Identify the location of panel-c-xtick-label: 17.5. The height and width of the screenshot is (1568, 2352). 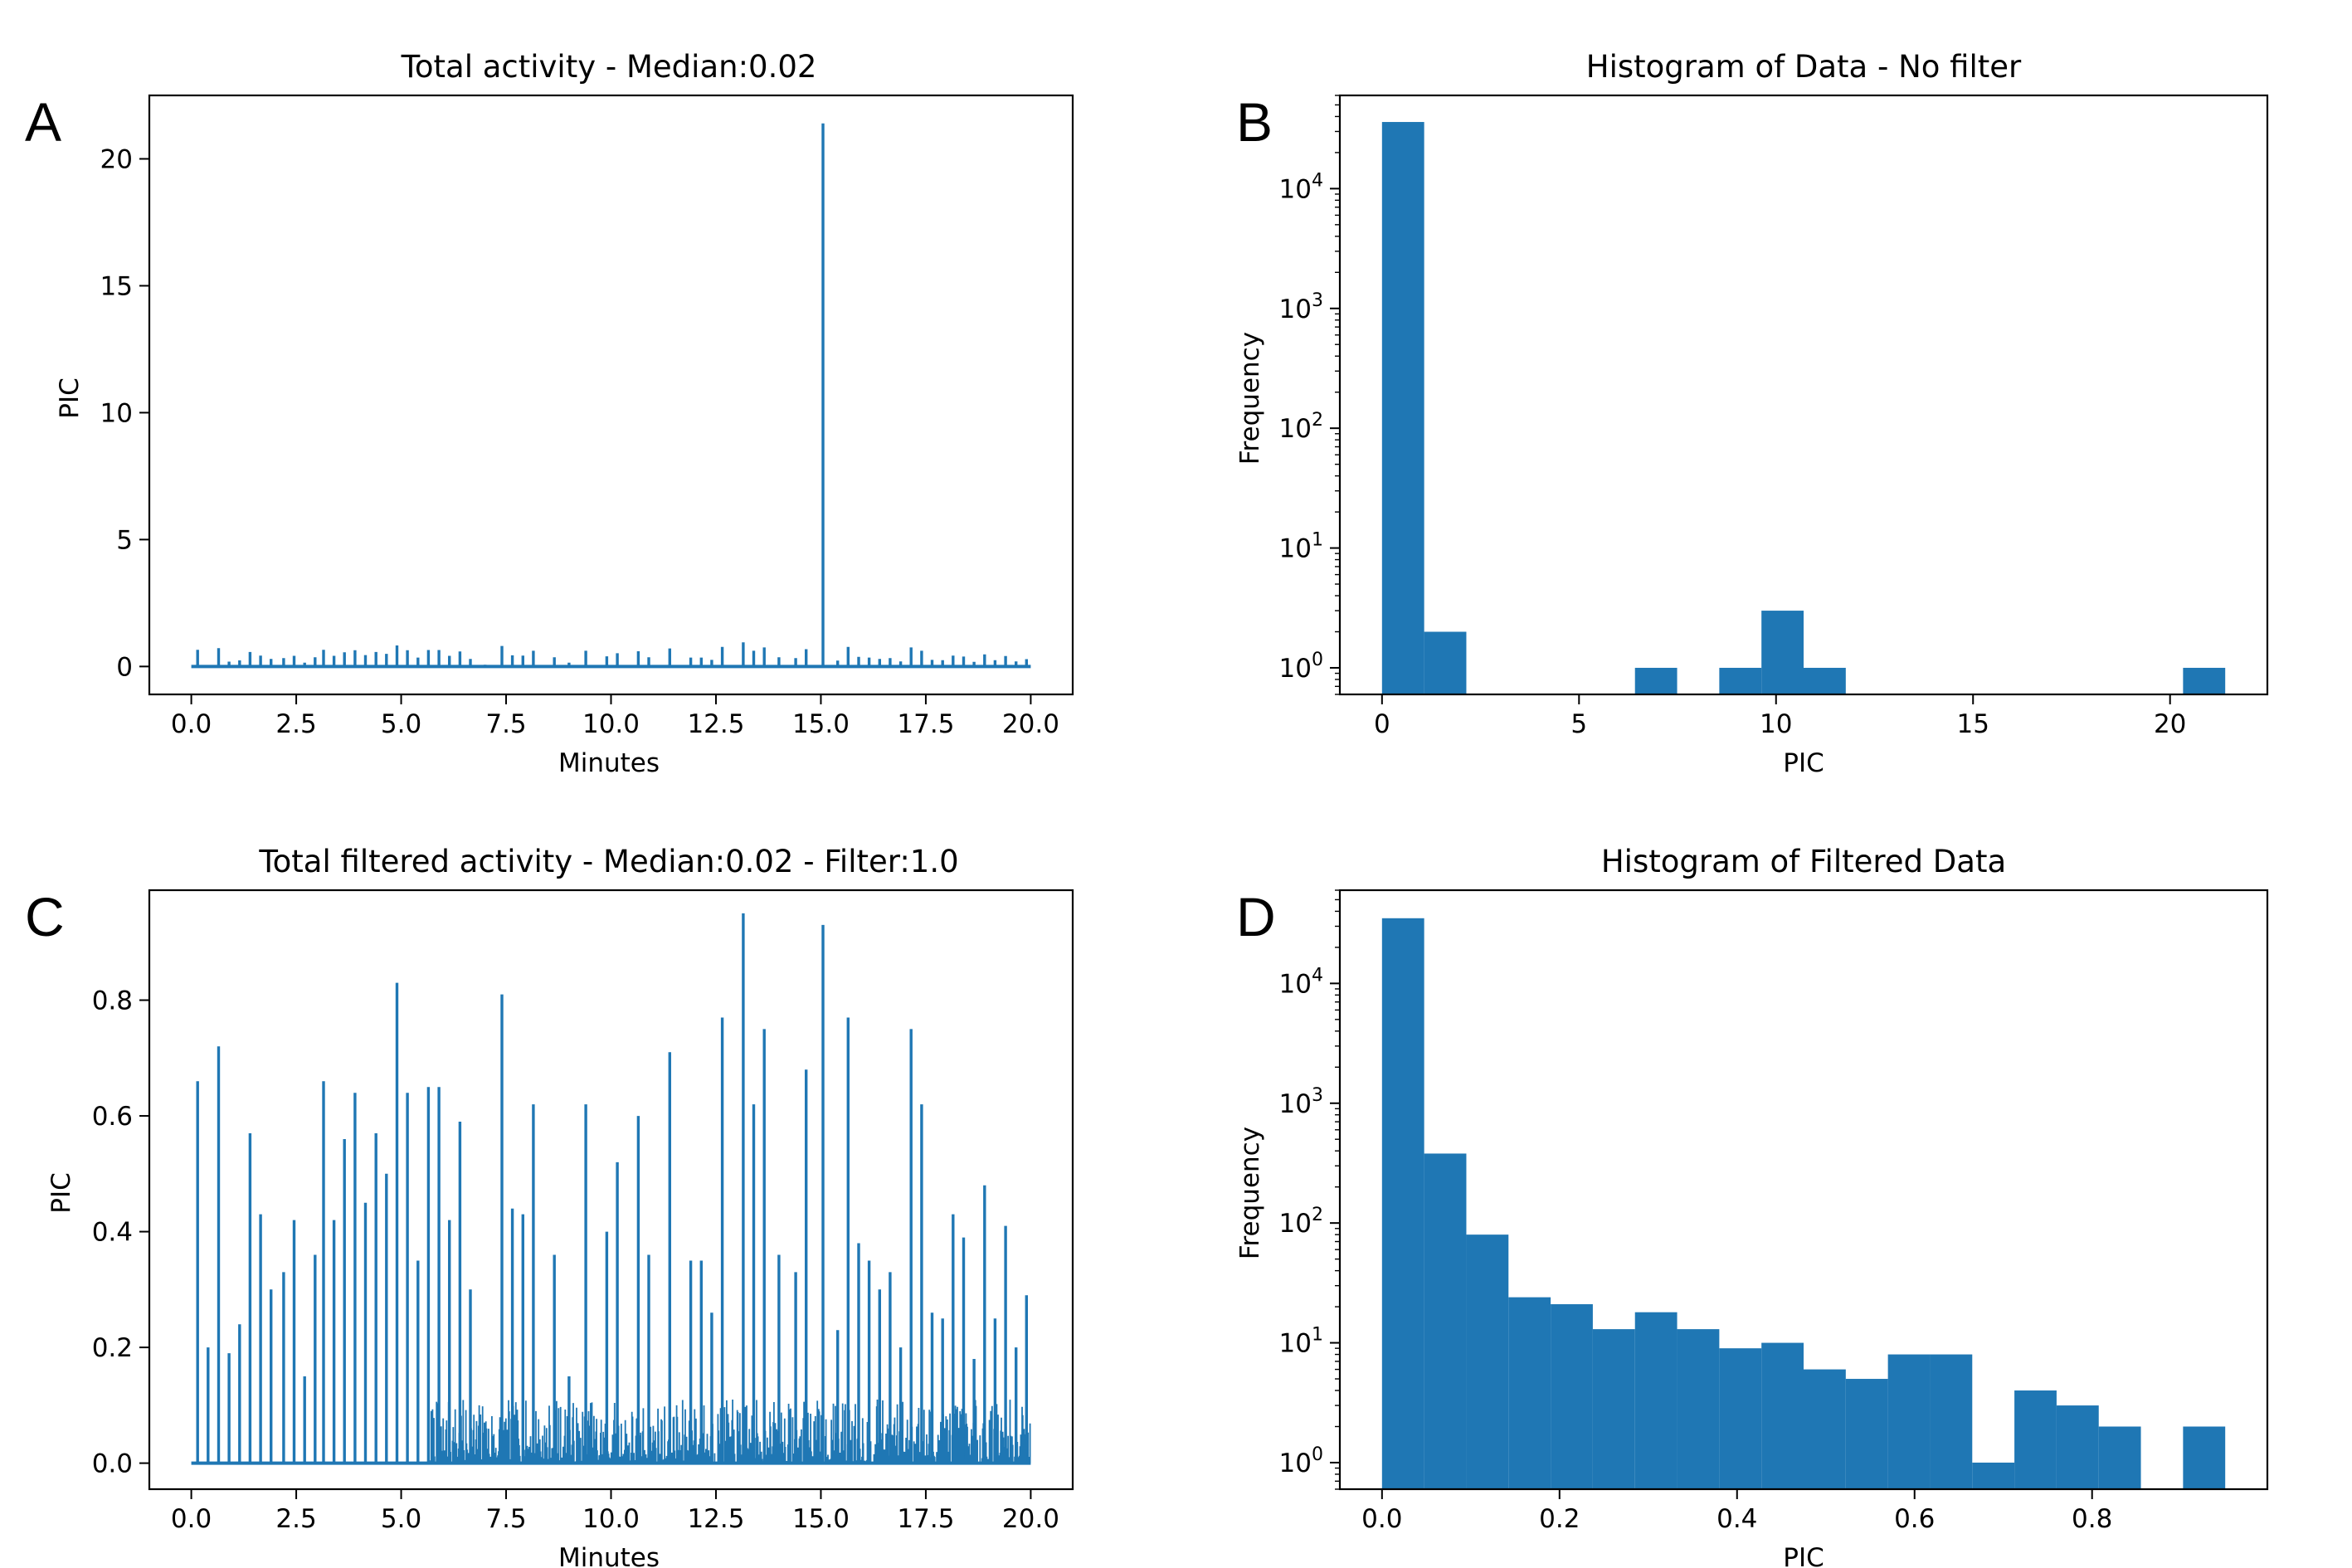
(925, 1519).